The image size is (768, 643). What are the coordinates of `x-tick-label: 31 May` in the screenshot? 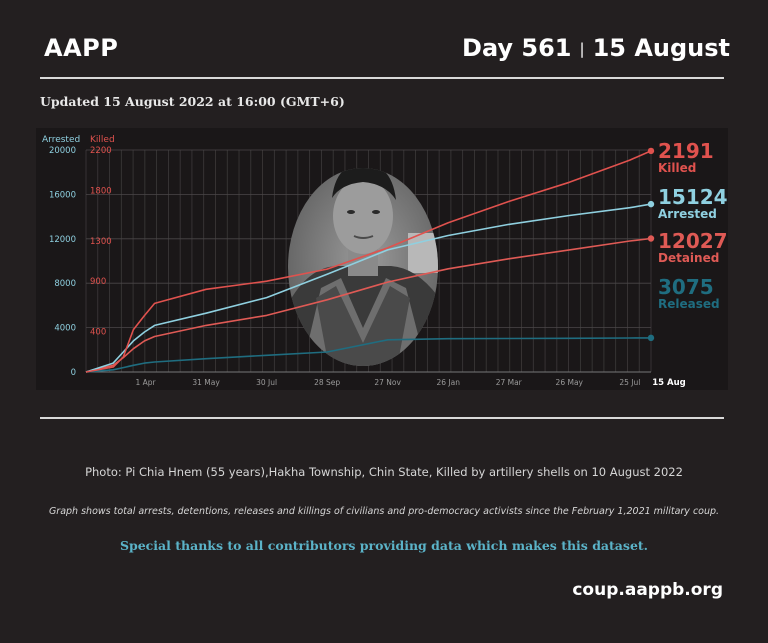 It's located at (206, 382).